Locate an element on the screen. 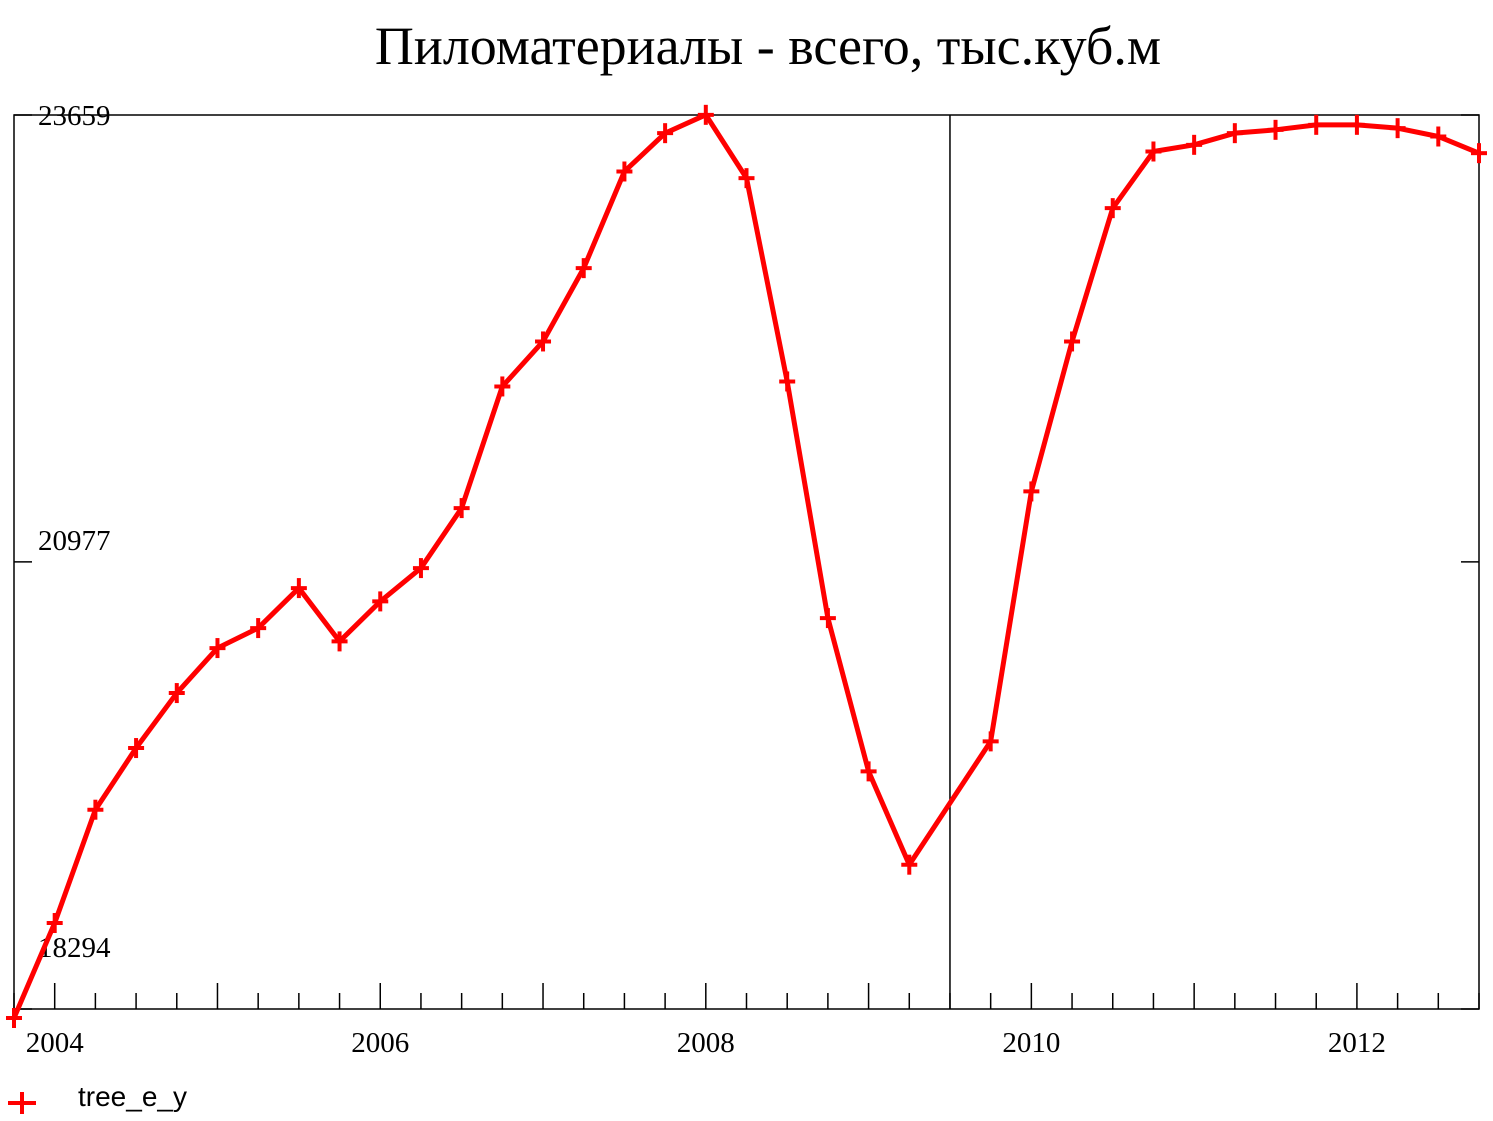 The image size is (1493, 1121). x-axis: 2004 2006 2008 2010 2012 is located at coordinates (746, 1021).